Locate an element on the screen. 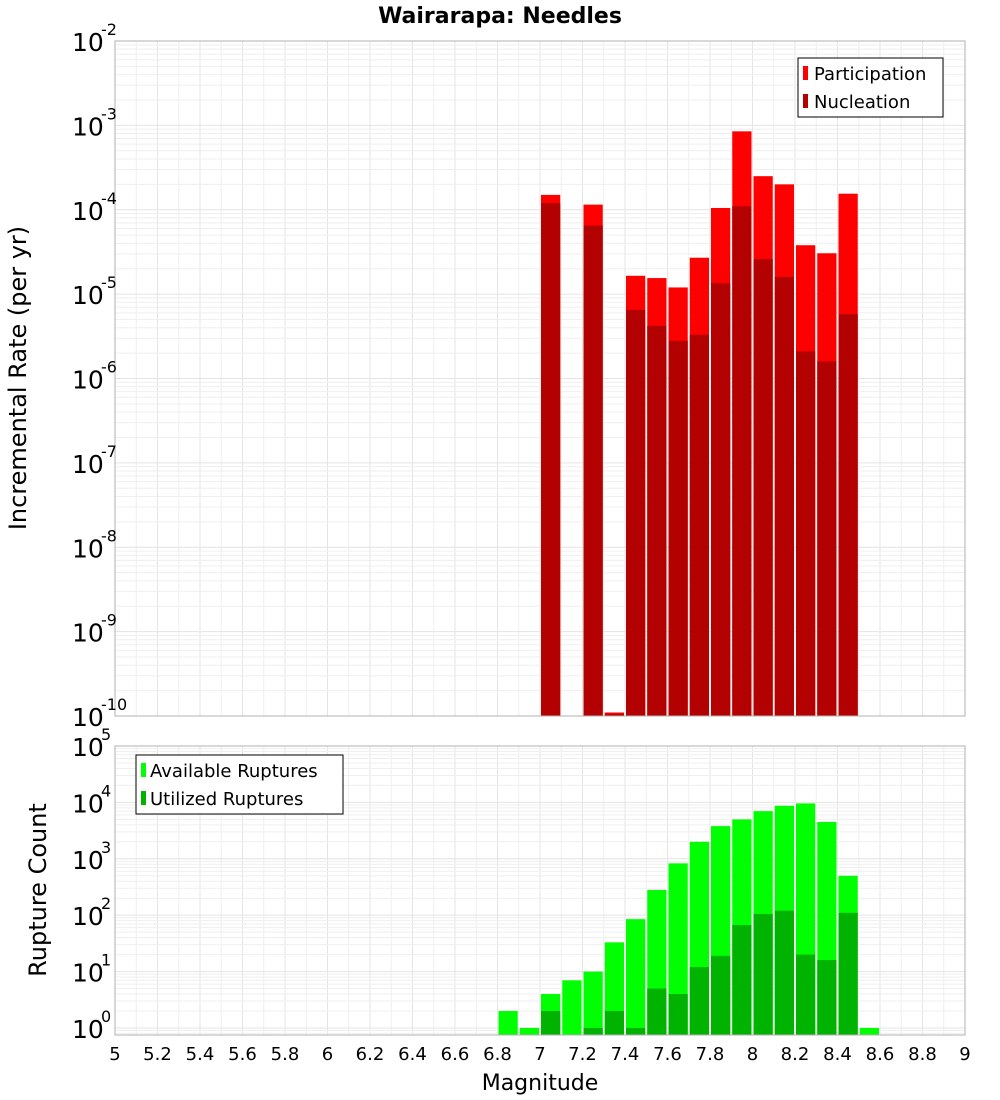 This screenshot has width=1000, height=1100. top-y-tick-exponent: -7 is located at coordinates (109, 451).